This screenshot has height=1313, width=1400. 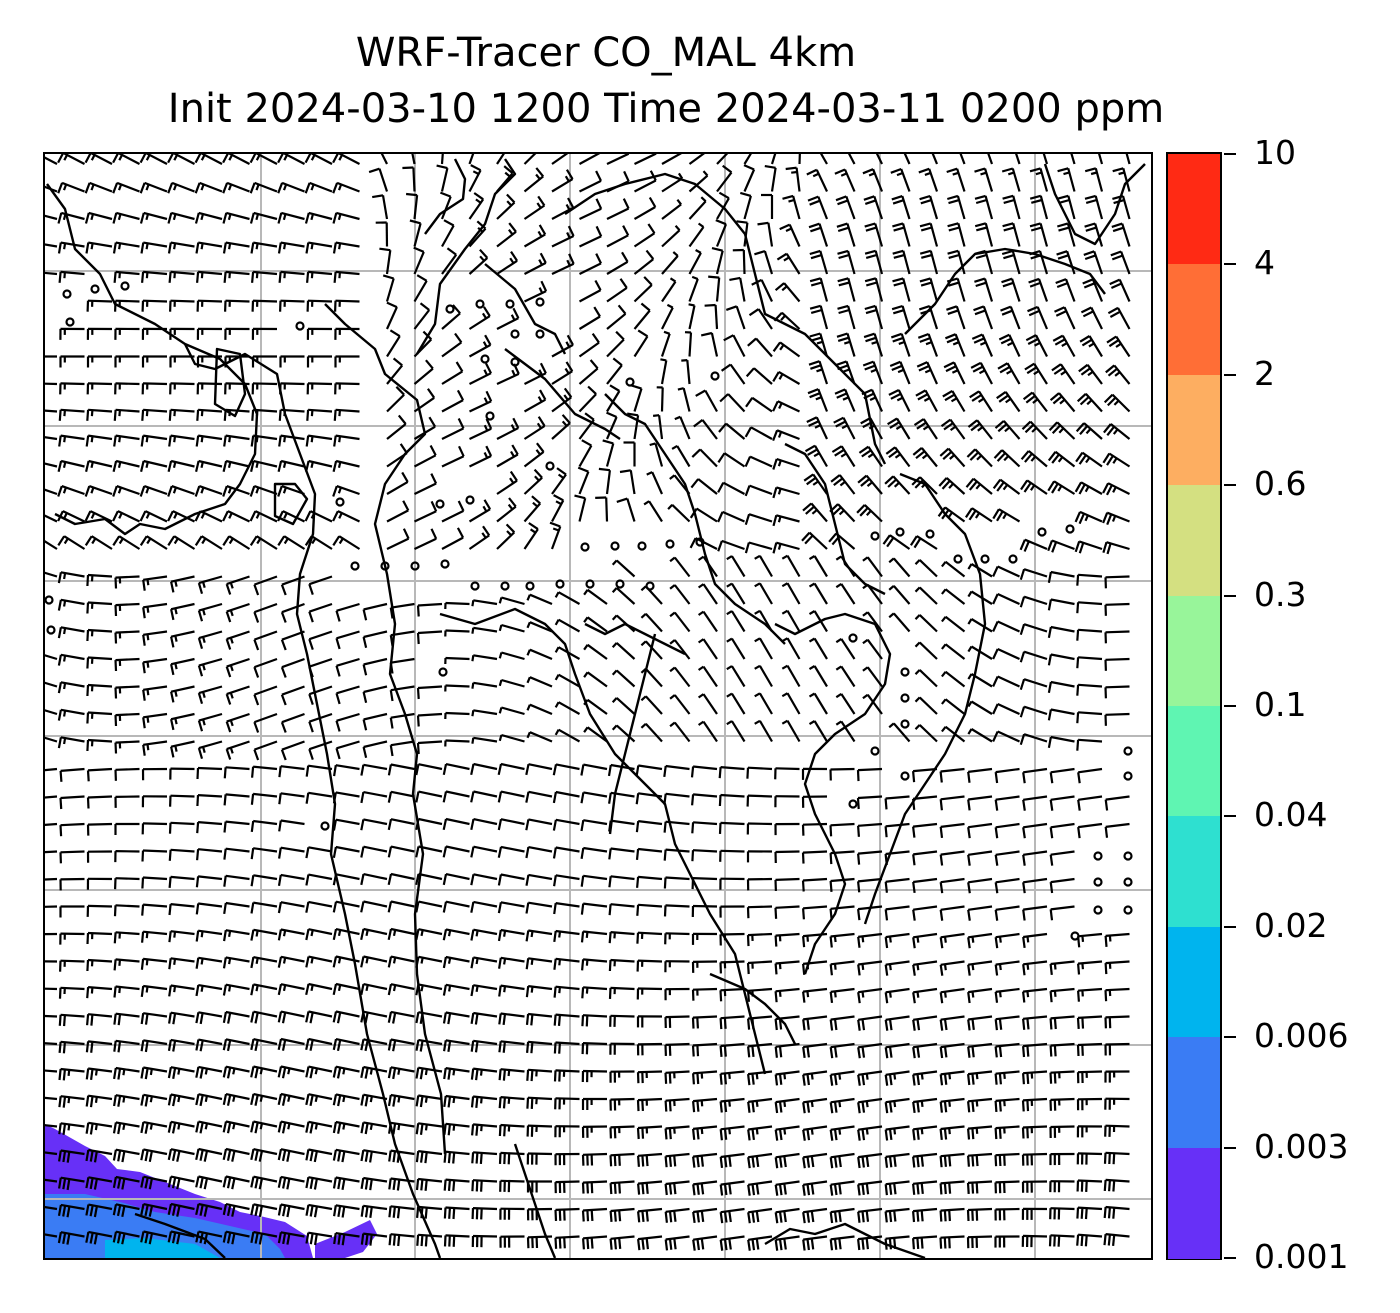 What do you see at coordinates (853, 804) in the screenshot?
I see `calm-wind-marker` at bounding box center [853, 804].